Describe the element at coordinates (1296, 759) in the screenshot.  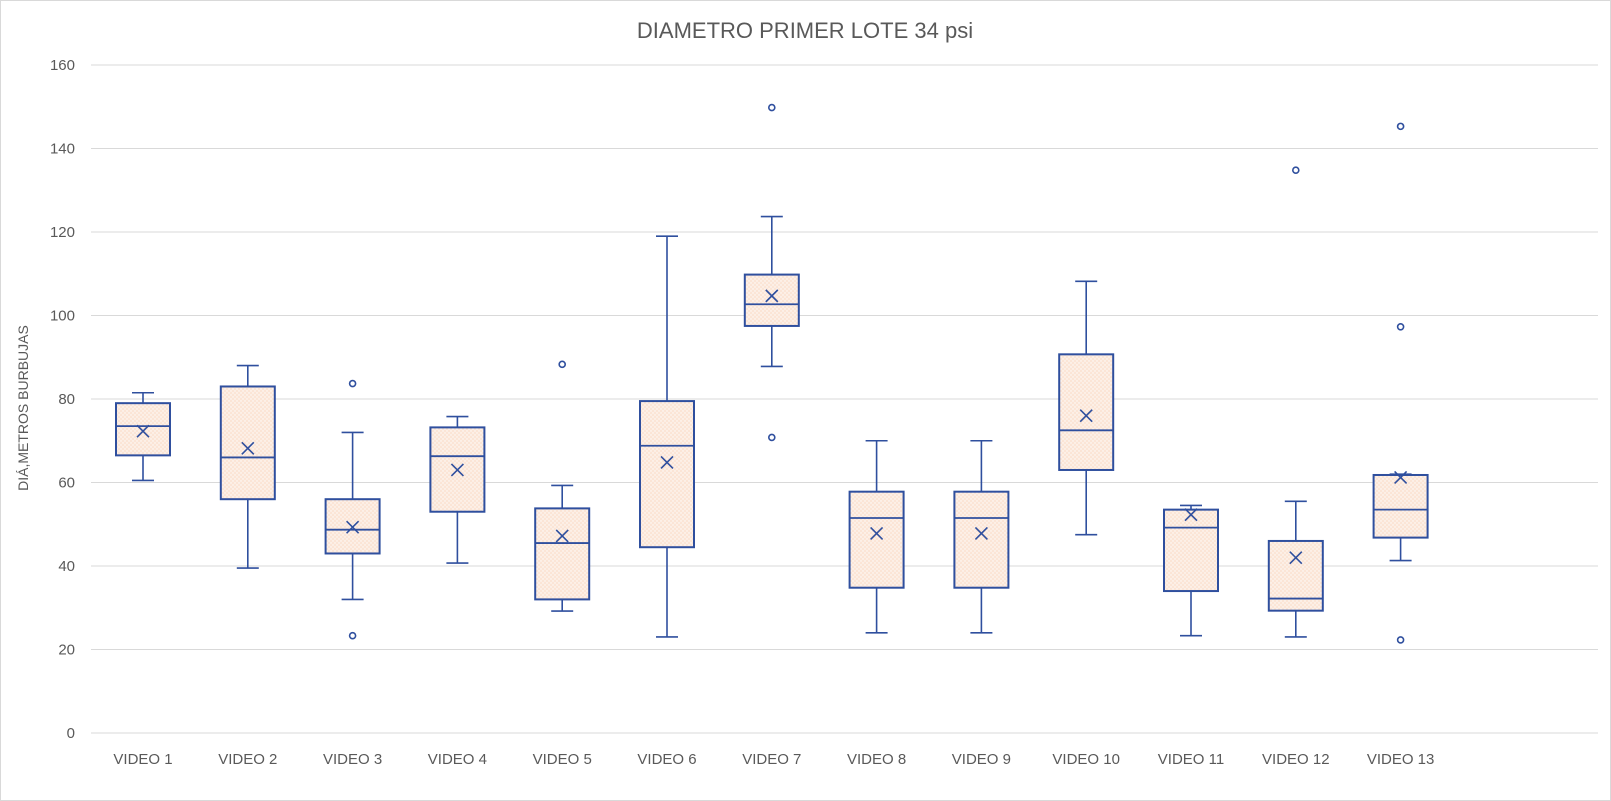
I see `x-tick-label: VIDEO 12` at that location.